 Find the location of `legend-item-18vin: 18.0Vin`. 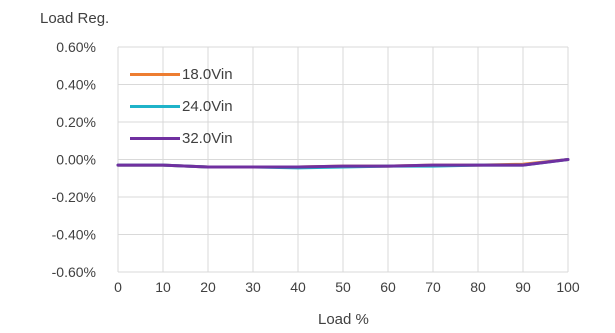

legend-item-18vin: 18.0Vin is located at coordinates (181, 74).